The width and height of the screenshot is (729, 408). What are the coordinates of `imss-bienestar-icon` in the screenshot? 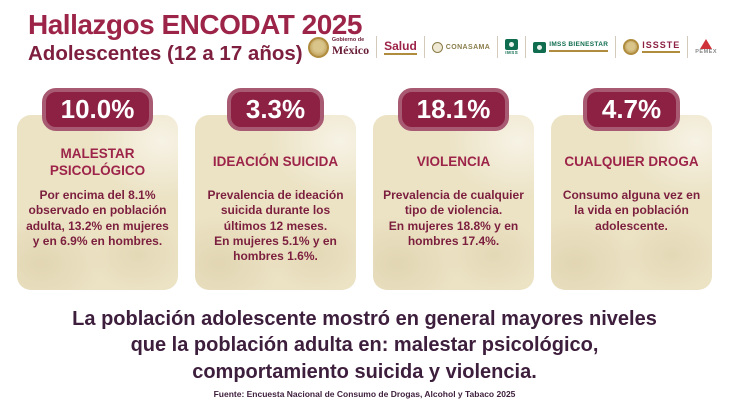 It's located at (540, 47).